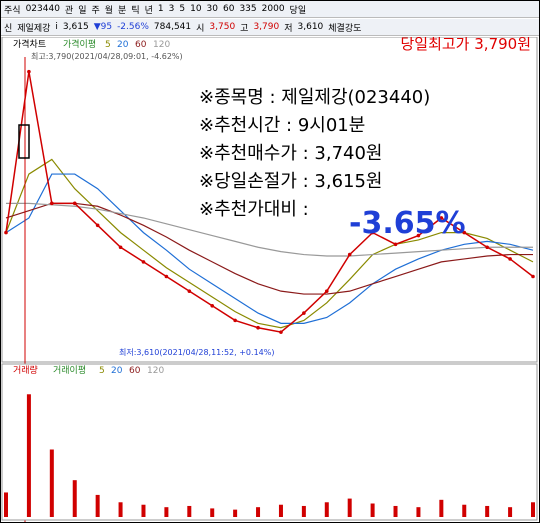 The image size is (540, 523). Describe the element at coordinates (282, 125) in the screenshot. I see `info-line: ※추천시간 : 9시01분` at that location.